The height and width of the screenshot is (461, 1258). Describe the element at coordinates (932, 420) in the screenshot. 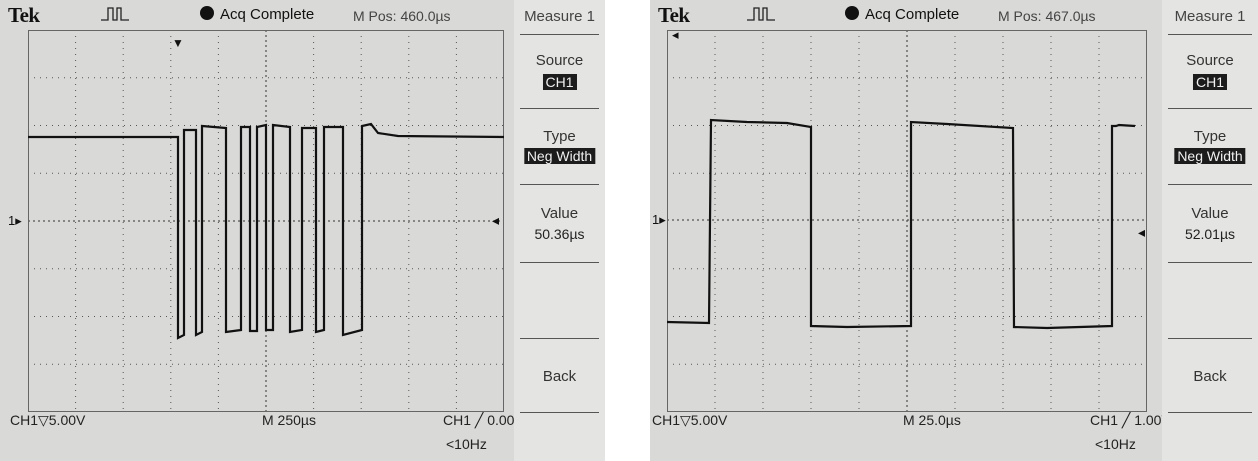

I see `timebase-readout: M 25.0µs` at that location.